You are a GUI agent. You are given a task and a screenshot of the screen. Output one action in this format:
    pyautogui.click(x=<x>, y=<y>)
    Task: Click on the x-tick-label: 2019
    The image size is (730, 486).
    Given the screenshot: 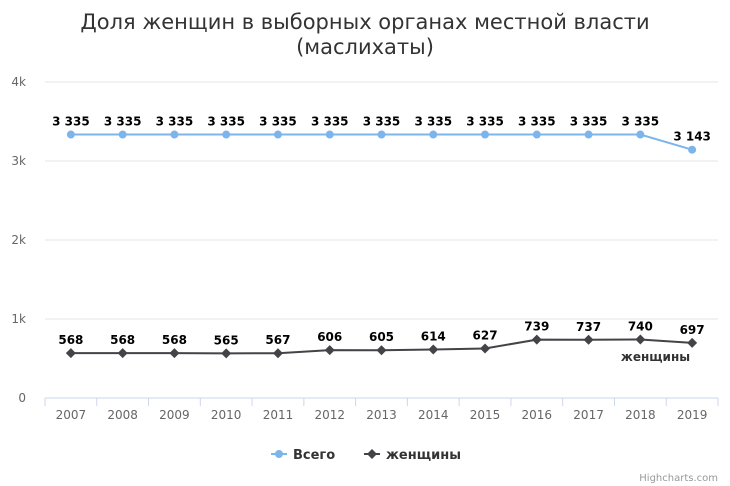 What is the action you would take?
    pyautogui.click(x=692, y=415)
    